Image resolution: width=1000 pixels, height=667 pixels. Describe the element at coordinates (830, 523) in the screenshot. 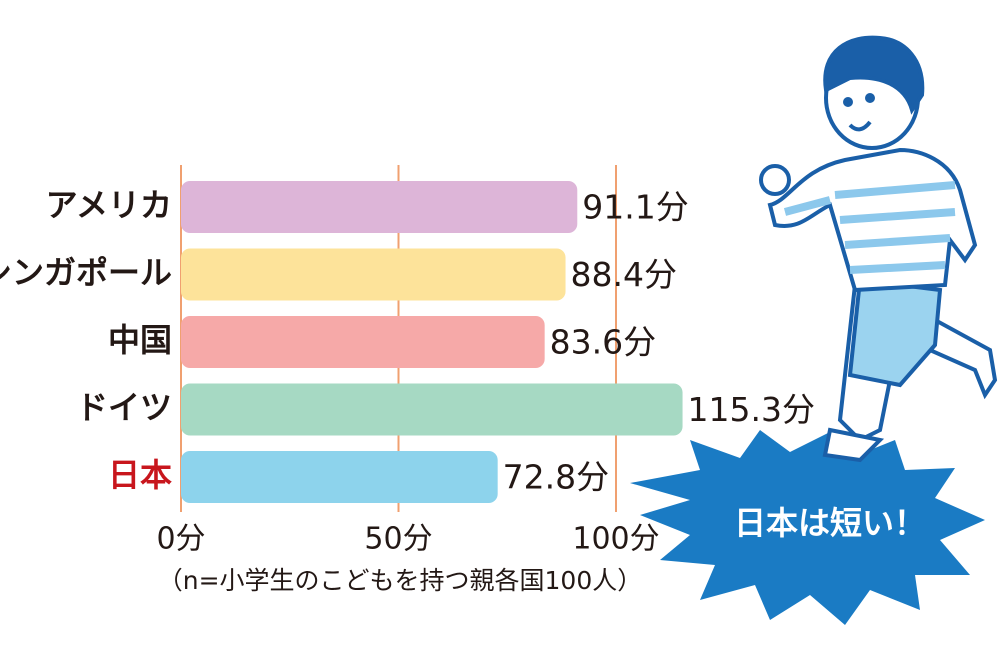

I see `callout-text: 日本は短い！` at that location.